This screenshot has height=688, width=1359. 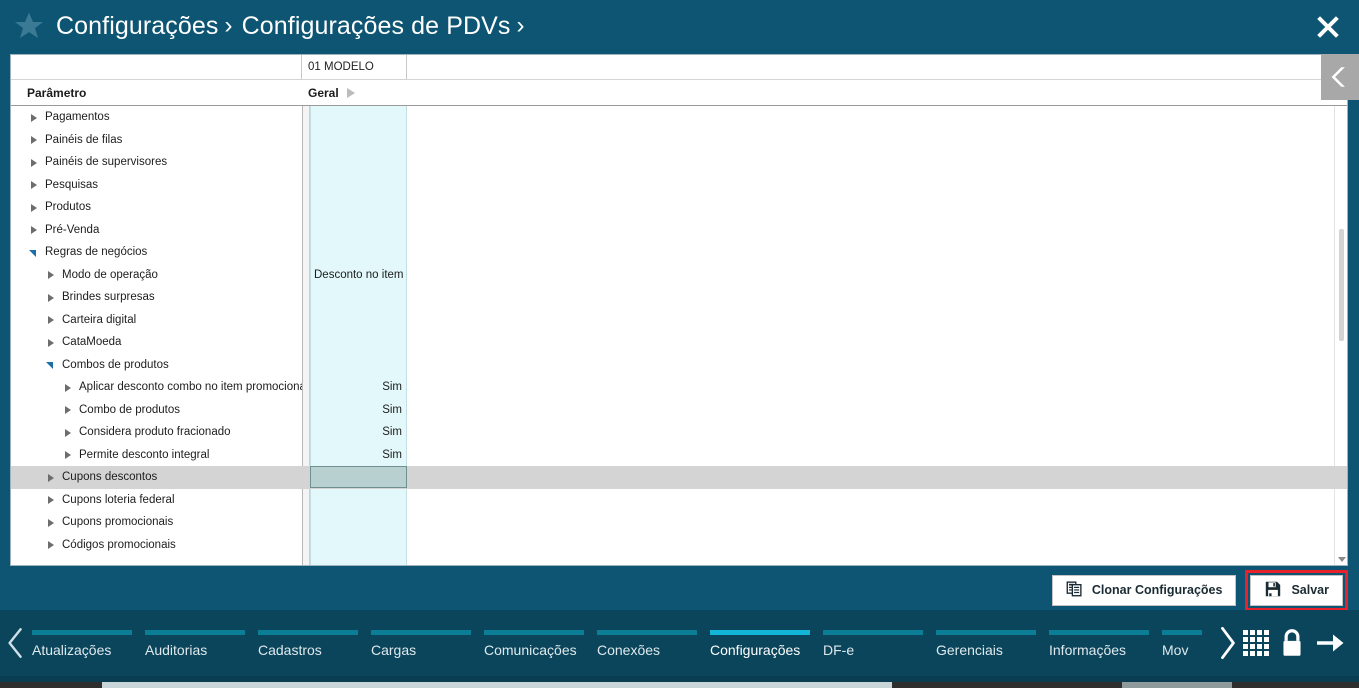 I want to click on nav-item-label: Cargas, so click(x=394, y=650).